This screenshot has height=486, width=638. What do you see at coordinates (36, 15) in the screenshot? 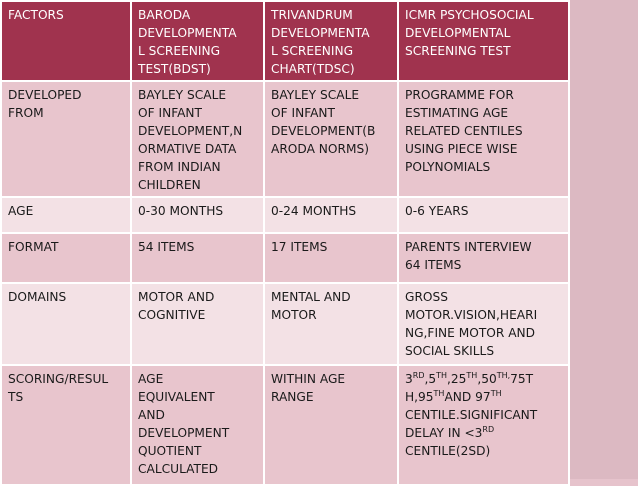
I see `header-factors: FACTORS` at bounding box center [36, 15].